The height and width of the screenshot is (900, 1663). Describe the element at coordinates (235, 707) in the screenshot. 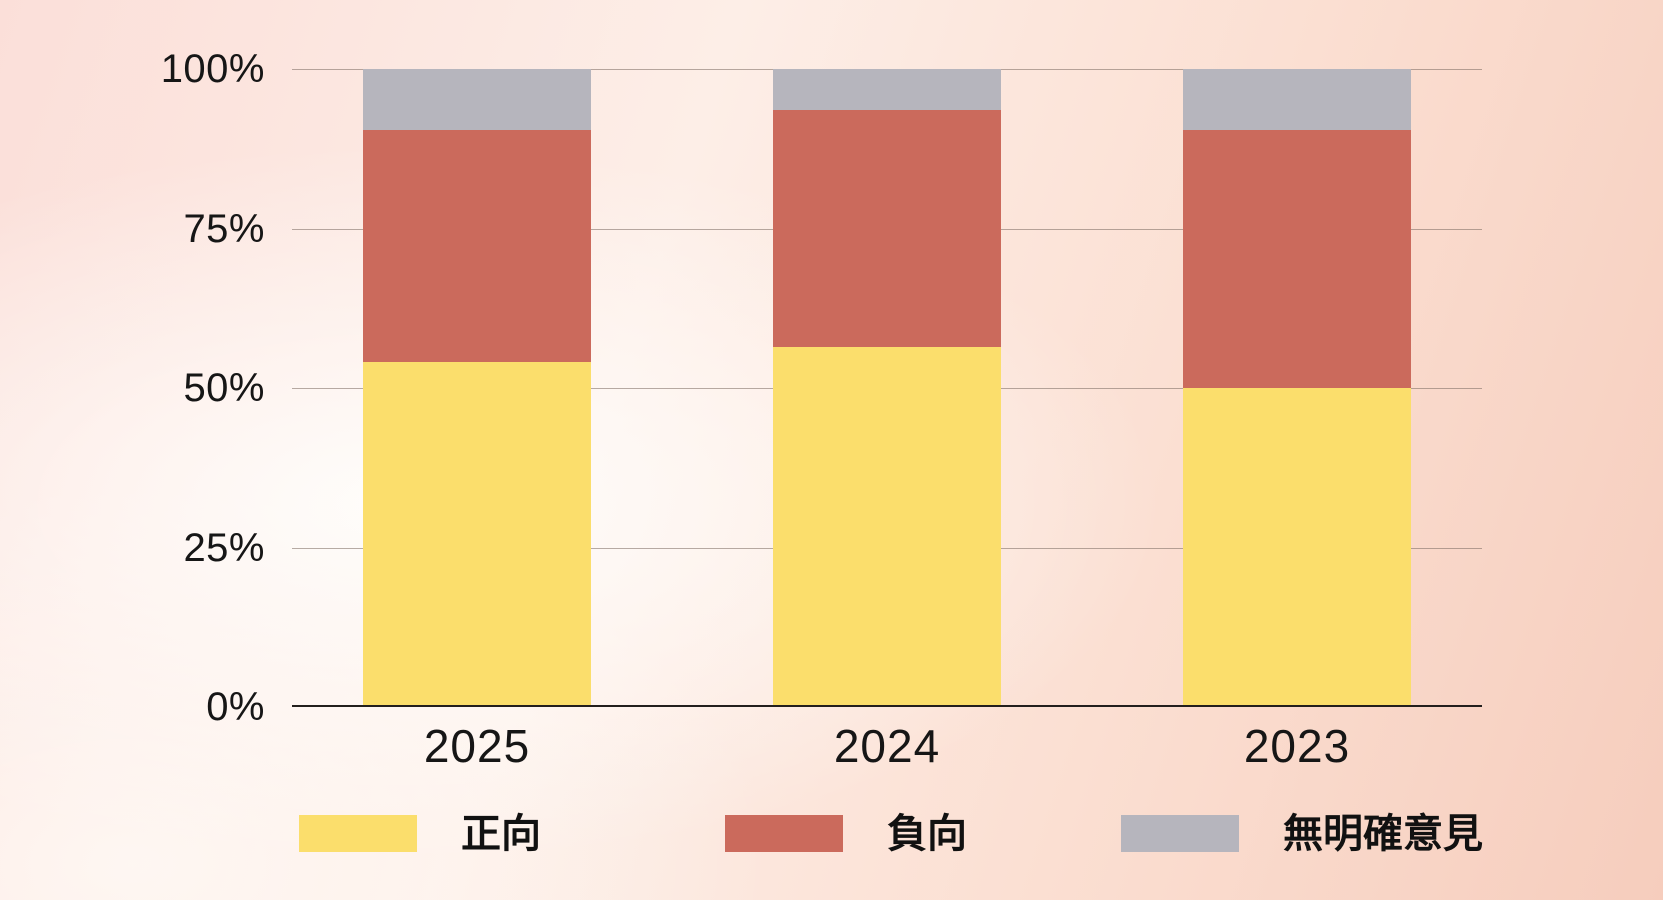

I see `y-tick-label-0: 0%` at that location.